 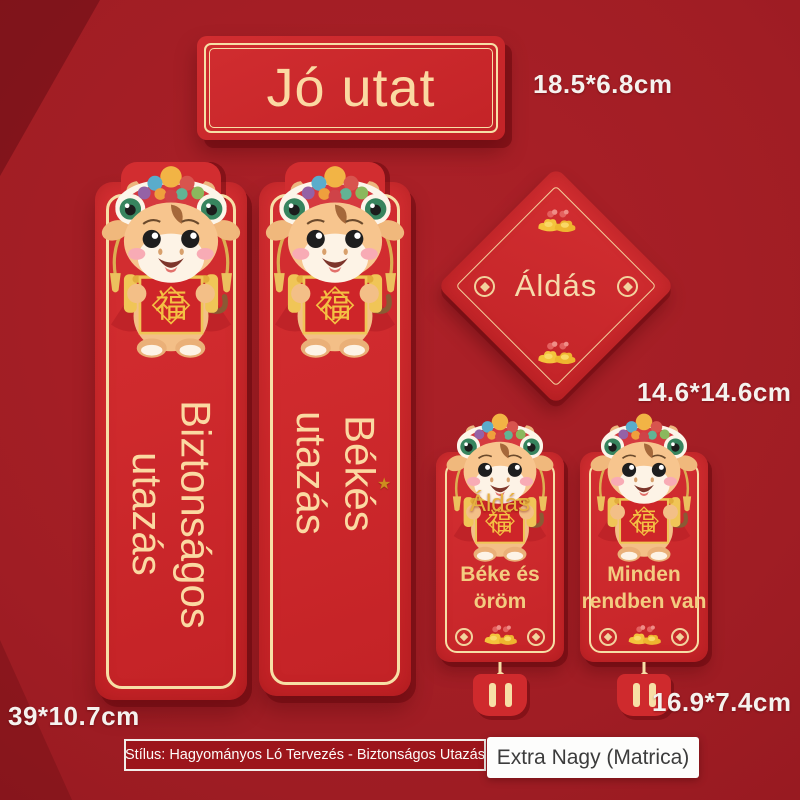 I want to click on diamond-text: Áldás, so click(x=556, y=285).